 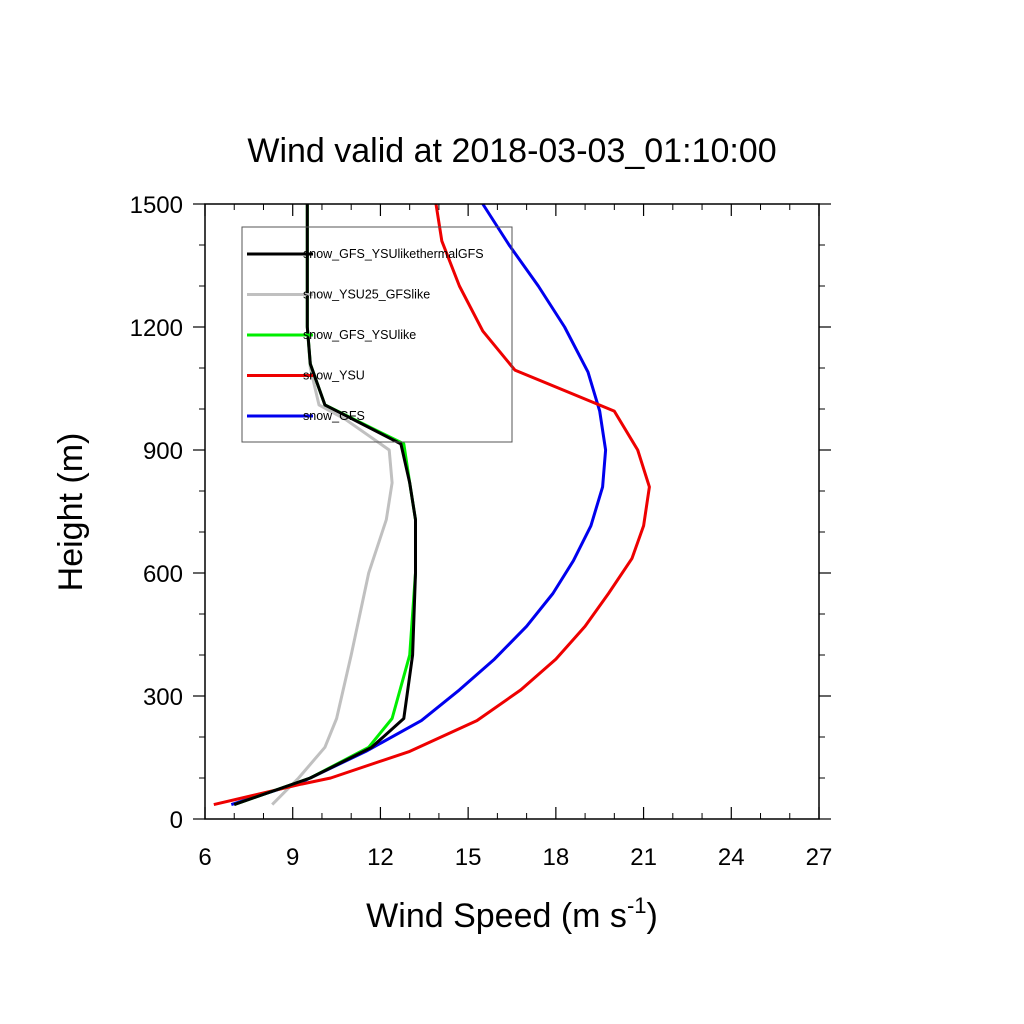 I want to click on x-tick-label: 21, so click(x=643, y=857).